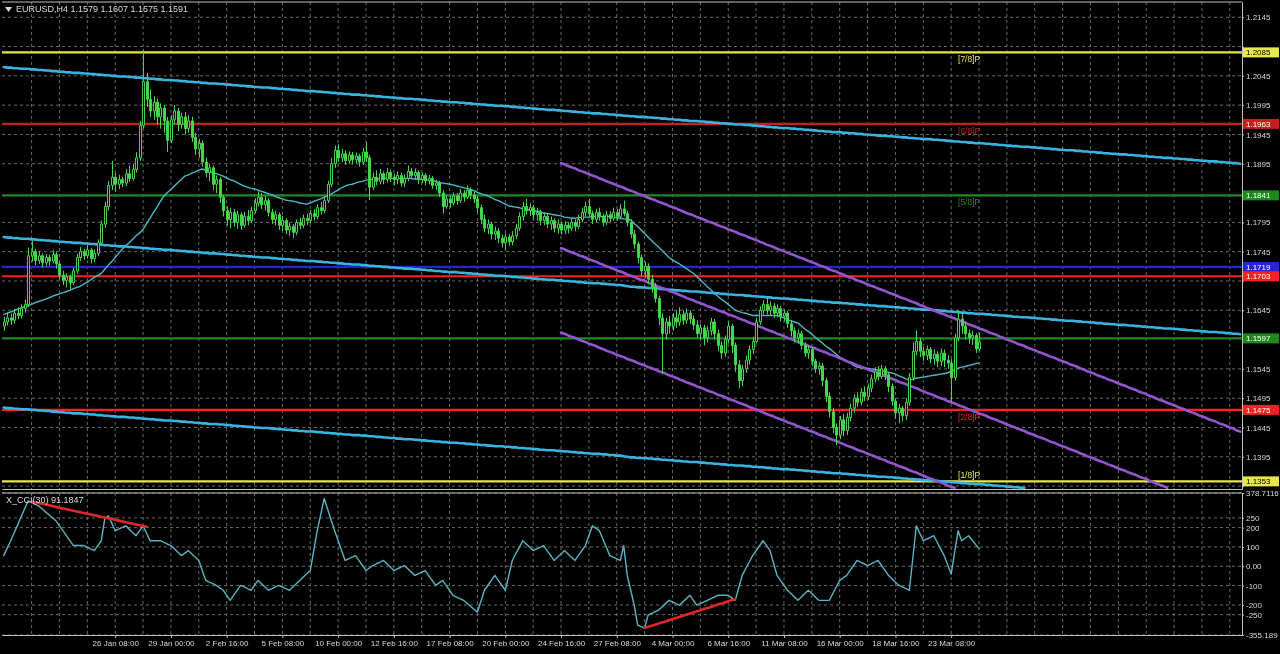  What do you see at coordinates (1259, 18) in the screenshot?
I see `y-tick-label: 1.2145` at bounding box center [1259, 18].